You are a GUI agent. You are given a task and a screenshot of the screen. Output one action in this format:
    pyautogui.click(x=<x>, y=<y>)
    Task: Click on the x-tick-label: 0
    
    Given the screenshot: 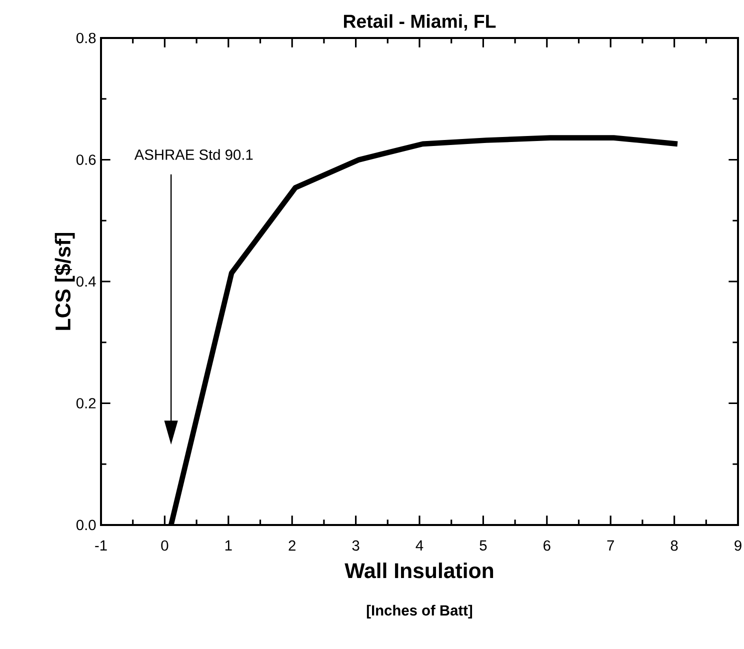 What is the action you would take?
    pyautogui.click(x=164, y=545)
    